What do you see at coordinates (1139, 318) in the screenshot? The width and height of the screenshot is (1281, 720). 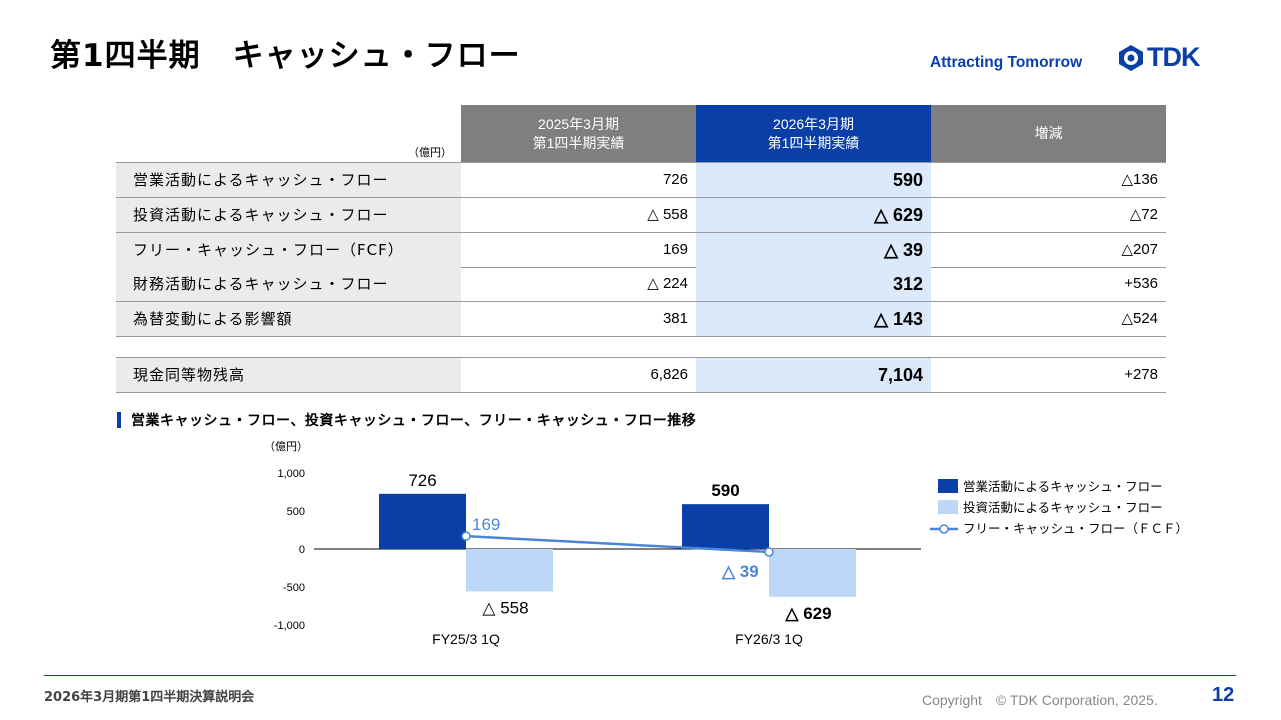 I see `row-diff: △524` at bounding box center [1139, 318].